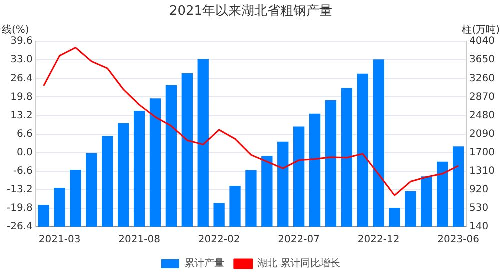 The image size is (502, 279). I want to click on y-tick-label: 6.6, so click(24, 134).